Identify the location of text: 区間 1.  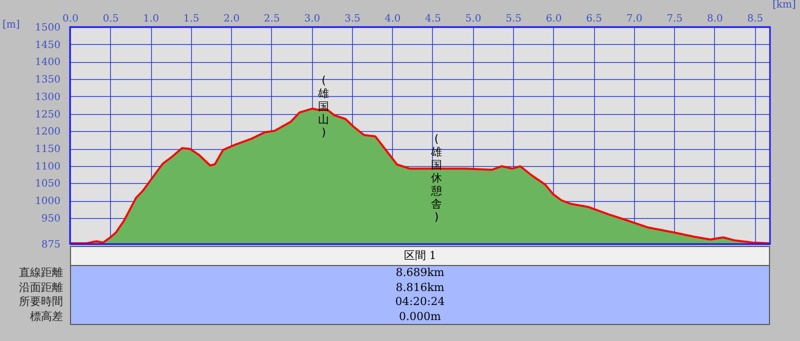
(420, 256).